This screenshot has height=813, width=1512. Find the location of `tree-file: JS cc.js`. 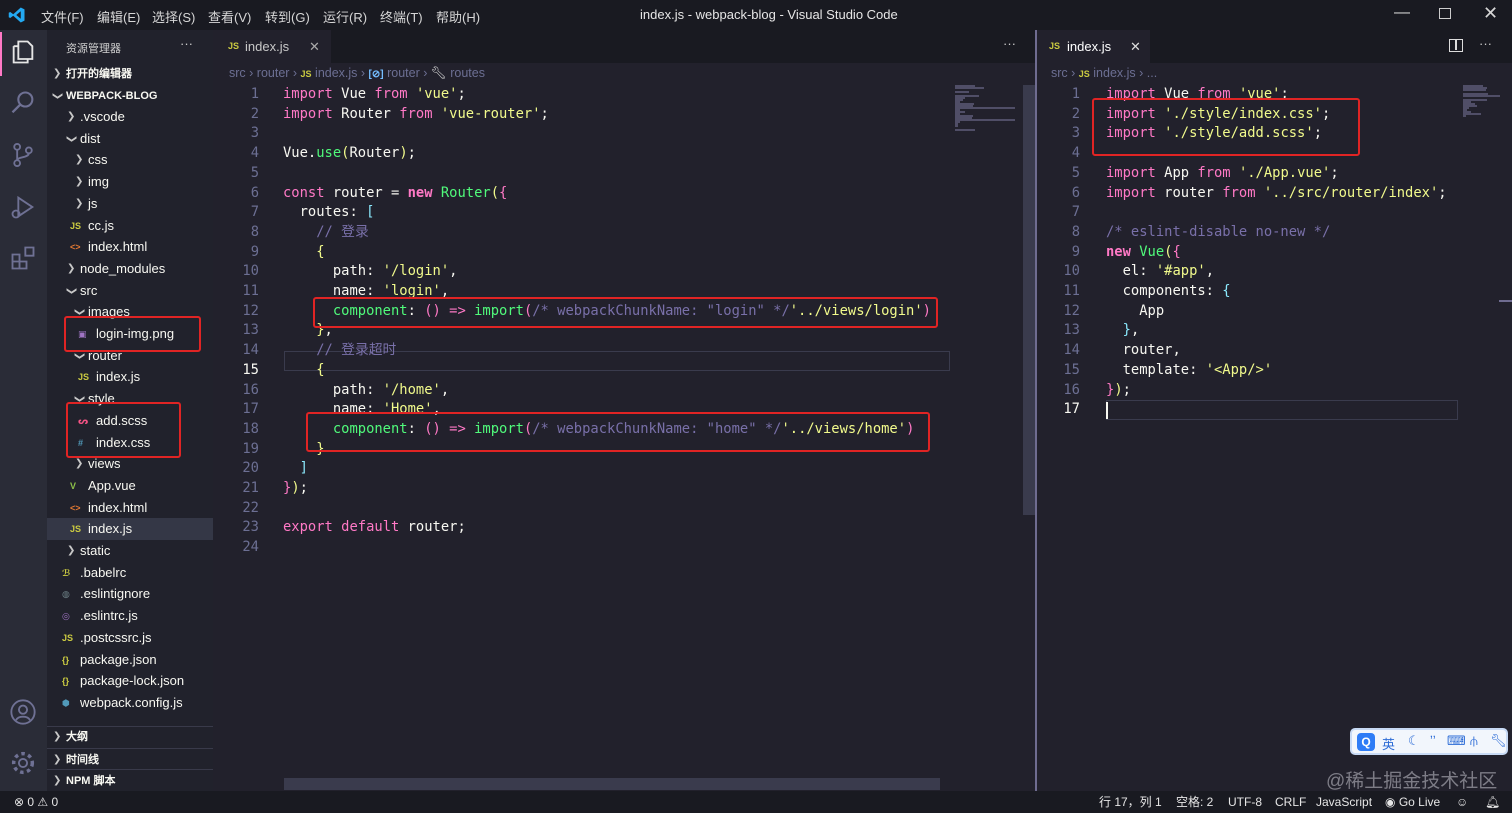

tree-file: JS cc.js is located at coordinates (130, 226).